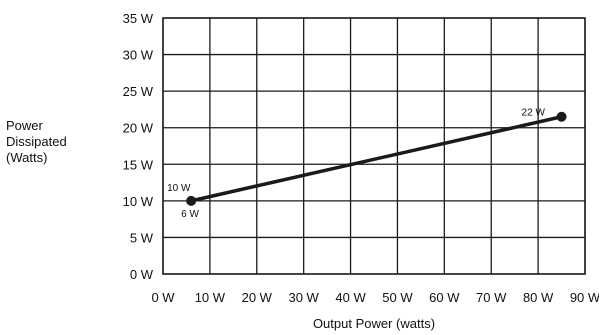 This screenshot has width=599, height=335. I want to click on y-axis-label-line-1: Power, so click(24, 125).